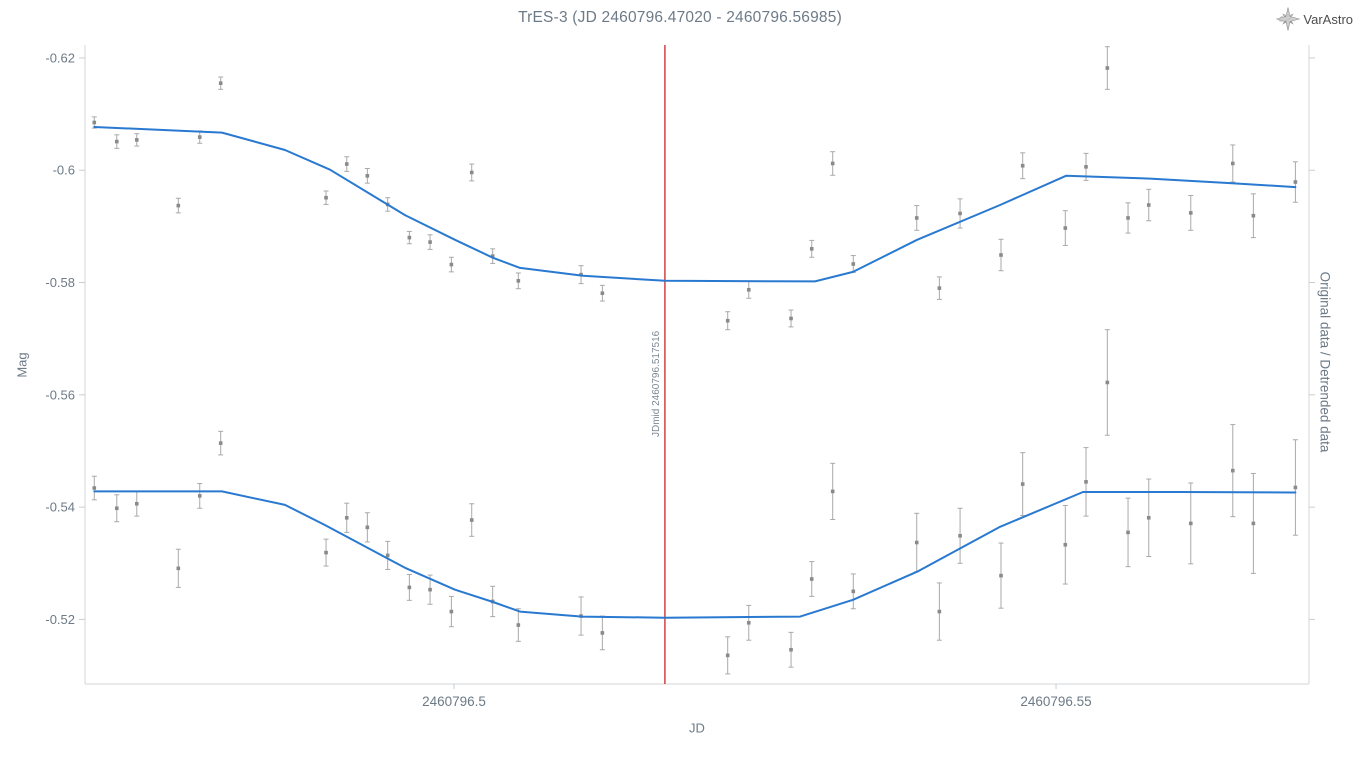 The height and width of the screenshot is (760, 1360). Describe the element at coordinates (1055, 701) in the screenshot. I see `x-tick-label: 2460796.55` at that location.